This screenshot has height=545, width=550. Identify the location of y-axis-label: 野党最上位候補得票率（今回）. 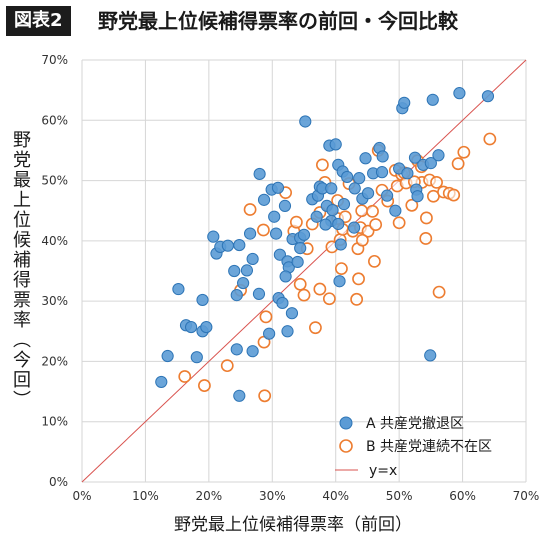
(20, 270).